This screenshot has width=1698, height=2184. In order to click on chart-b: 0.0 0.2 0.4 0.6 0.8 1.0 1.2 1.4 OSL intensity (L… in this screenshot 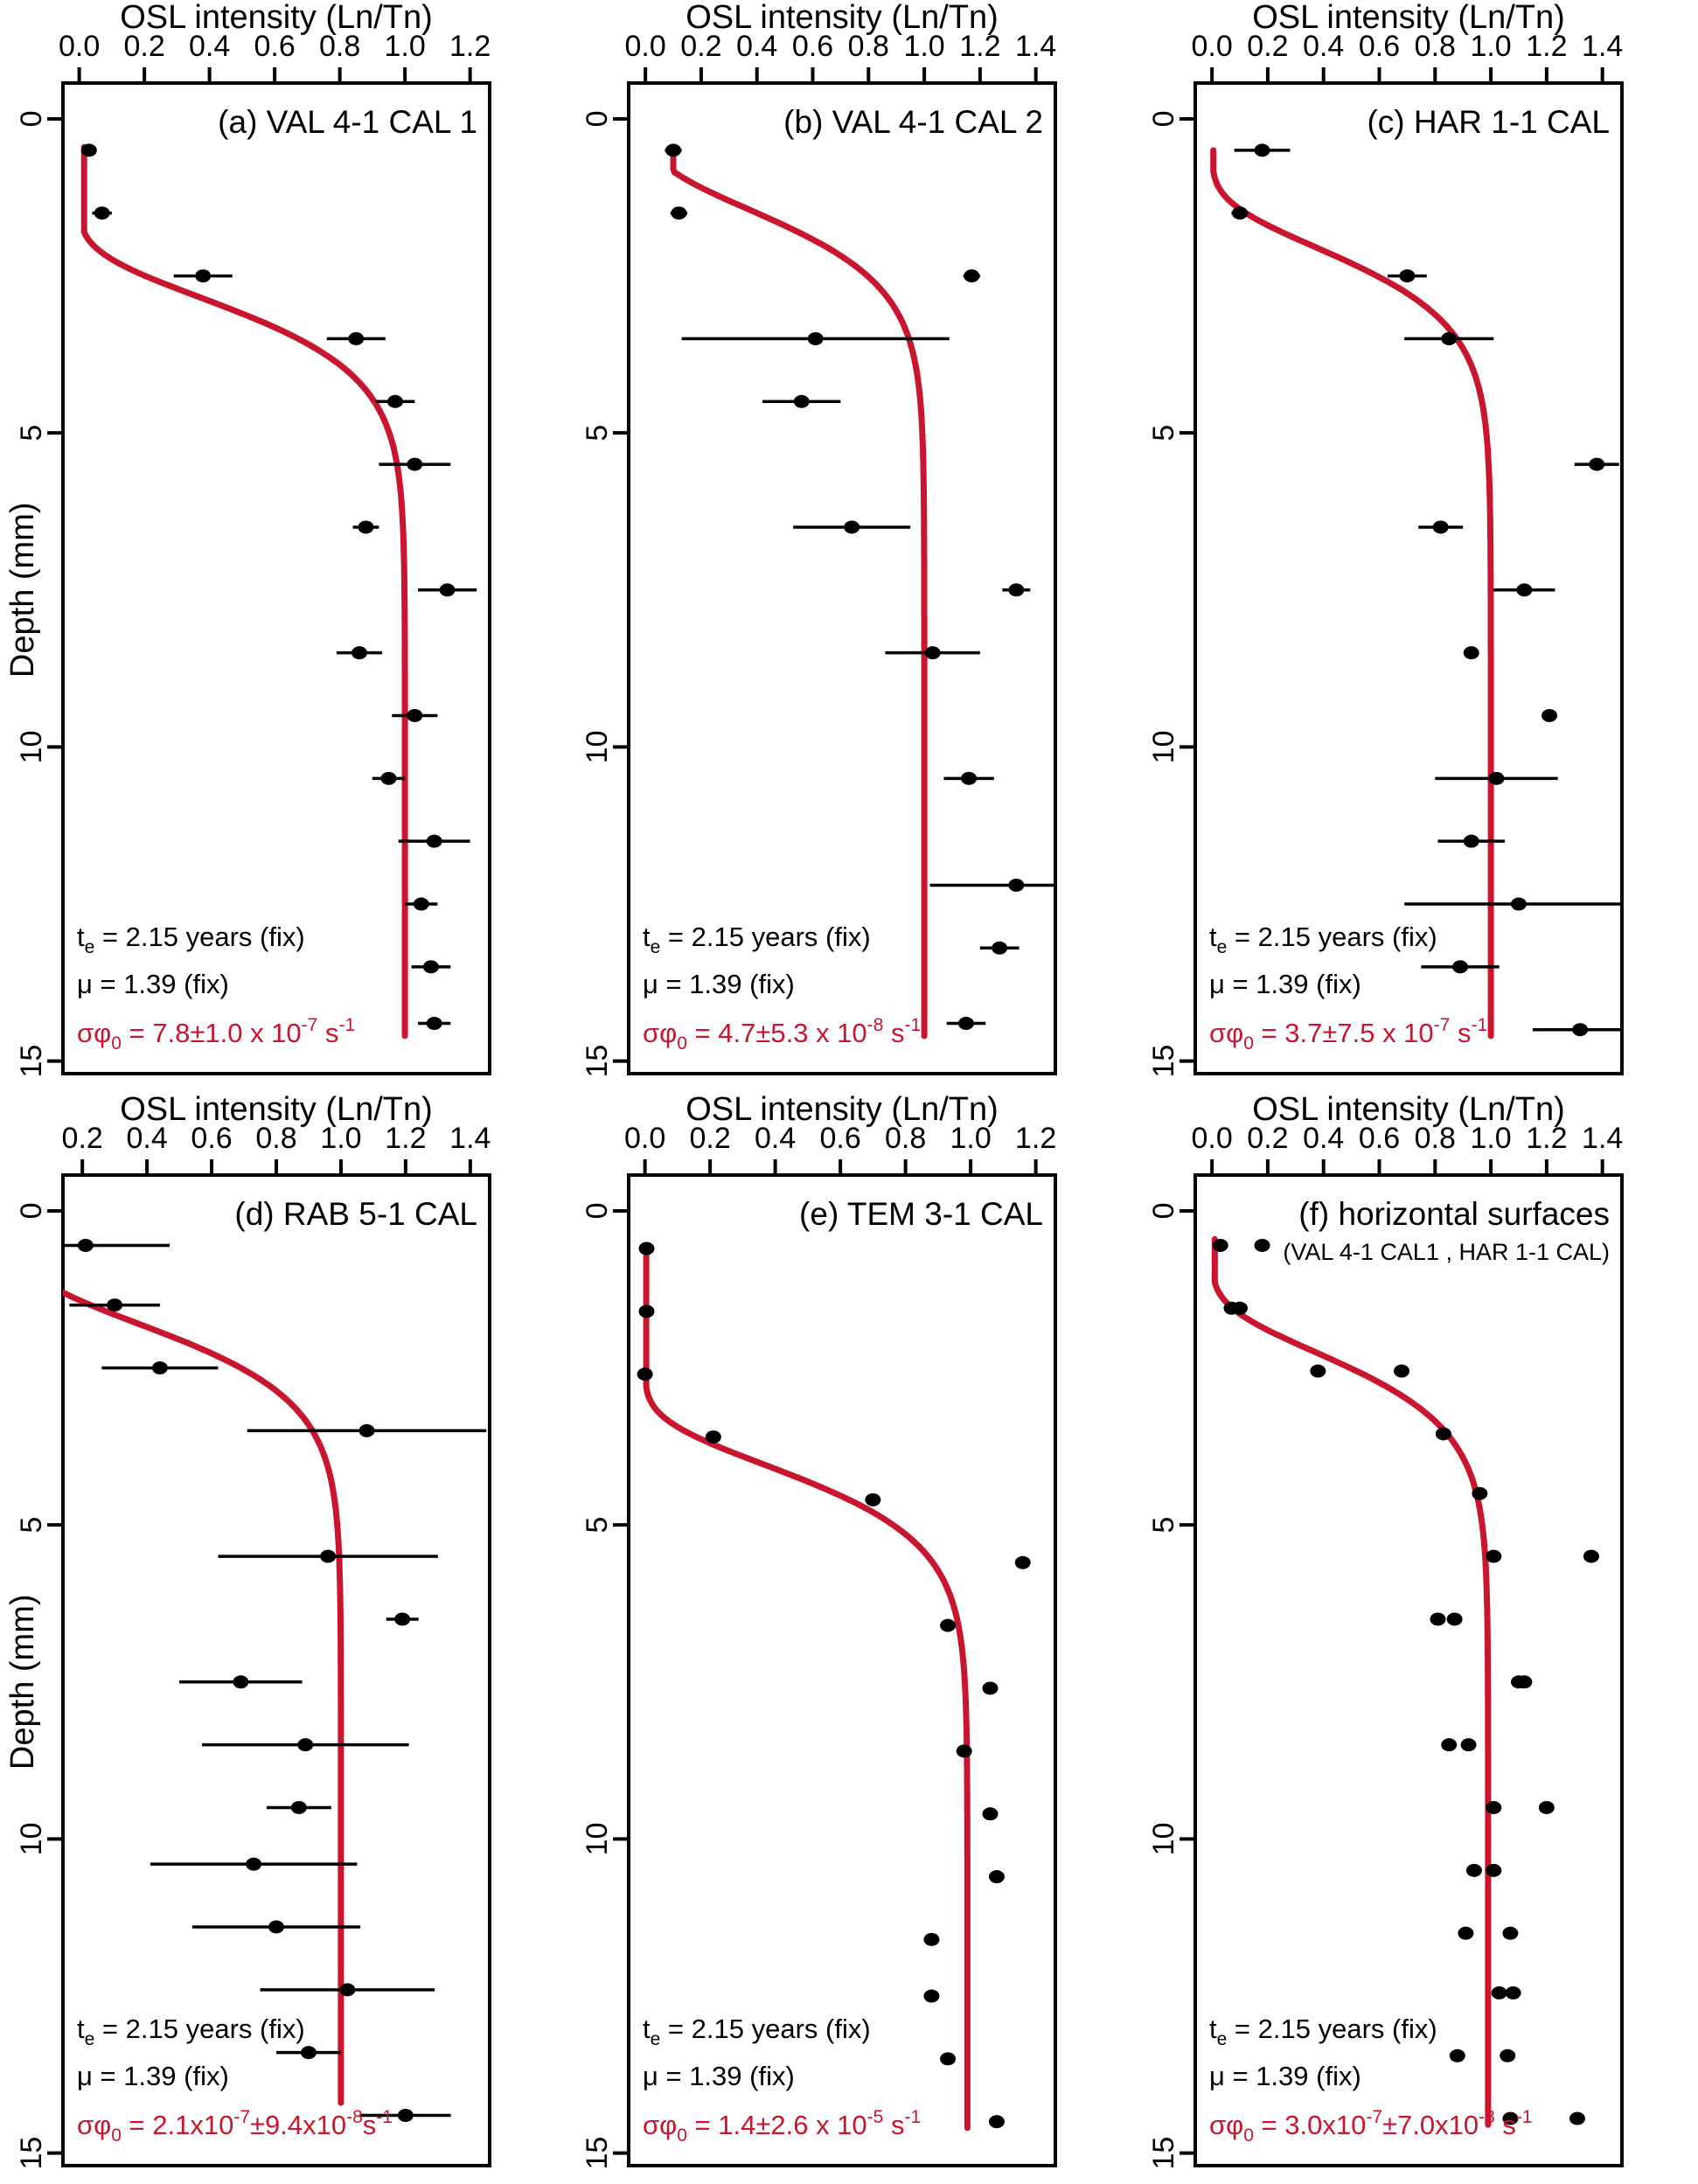, I will do `click(819, 539)`.